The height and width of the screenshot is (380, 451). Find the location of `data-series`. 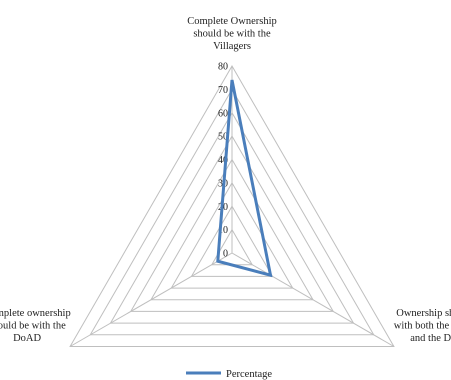

data-series is located at coordinates (244, 178).